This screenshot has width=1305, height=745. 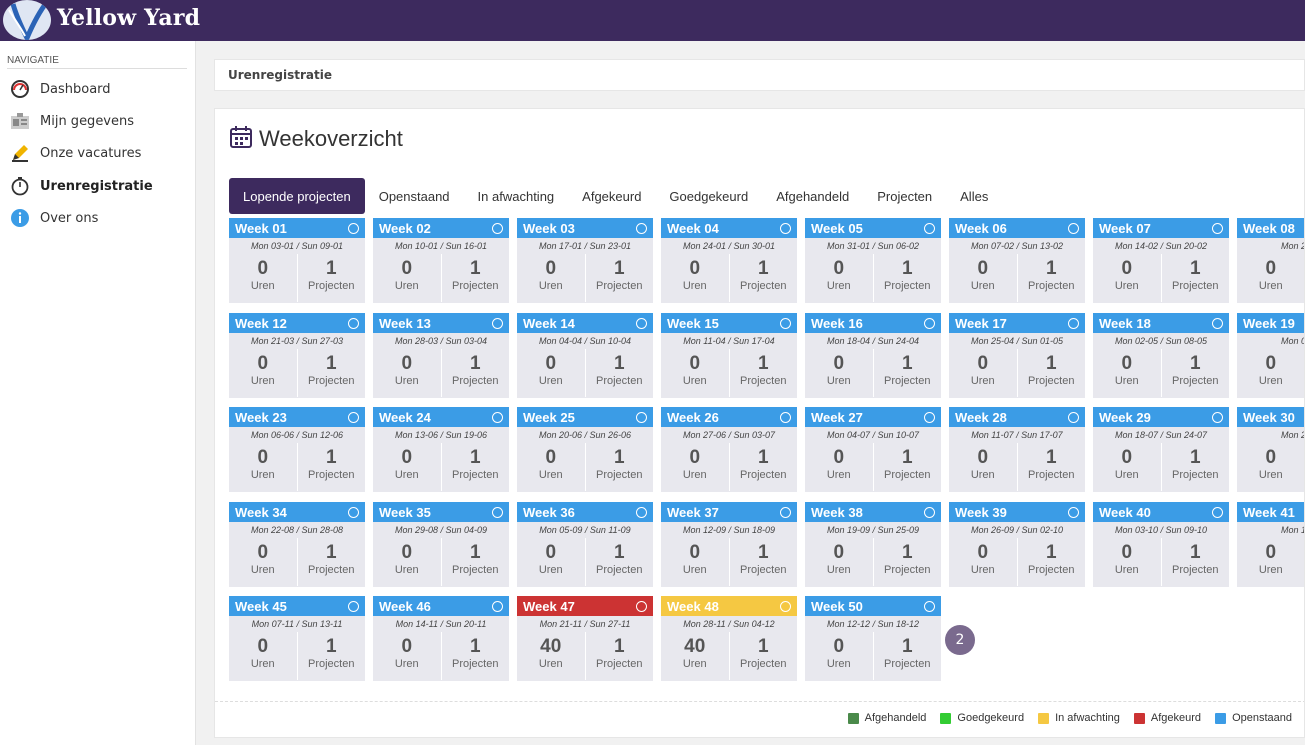 What do you see at coordinates (729, 278) in the screenshot?
I see `week-stats: 0 Uren 1 Projecten` at bounding box center [729, 278].